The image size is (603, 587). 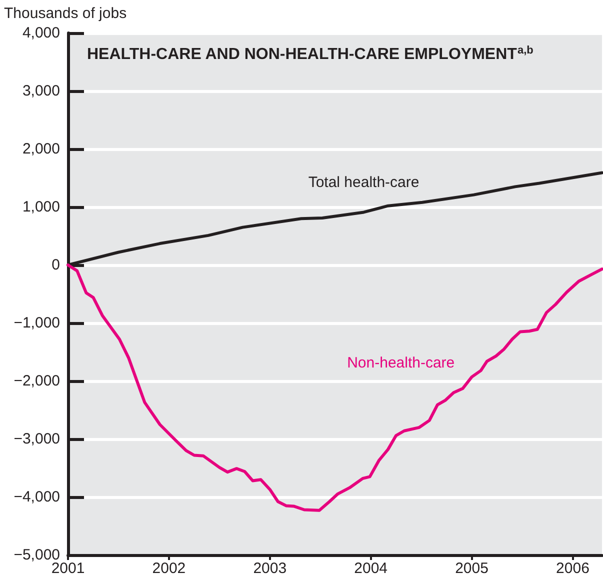 I want to click on y-axis-title: Thousands of jobs, so click(x=65, y=13).